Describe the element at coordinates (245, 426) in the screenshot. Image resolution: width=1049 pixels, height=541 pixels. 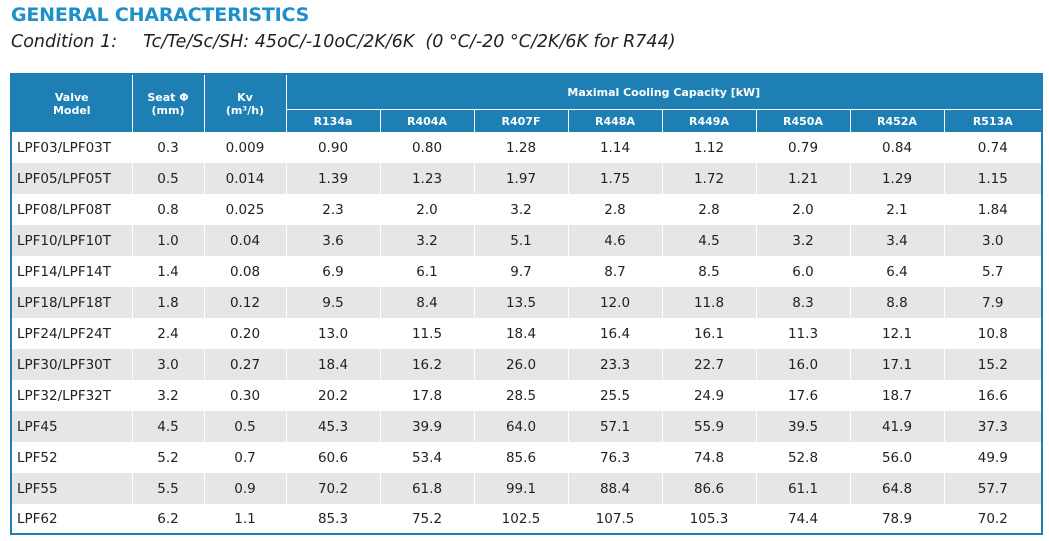
I see `cell-kv: 0.5` at that location.